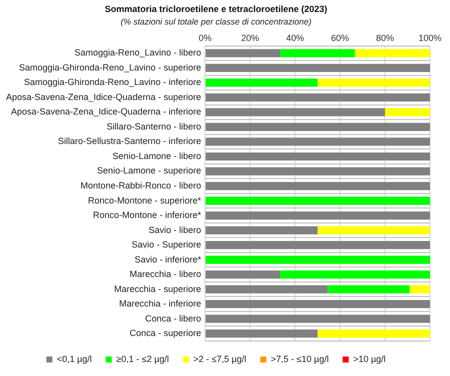 This screenshot has height=376, width=450. Describe the element at coordinates (113, 82) in the screenshot. I see `y-tick-label: Samoggia-Ghironda-Reno_Lavino - inferiore` at that location.